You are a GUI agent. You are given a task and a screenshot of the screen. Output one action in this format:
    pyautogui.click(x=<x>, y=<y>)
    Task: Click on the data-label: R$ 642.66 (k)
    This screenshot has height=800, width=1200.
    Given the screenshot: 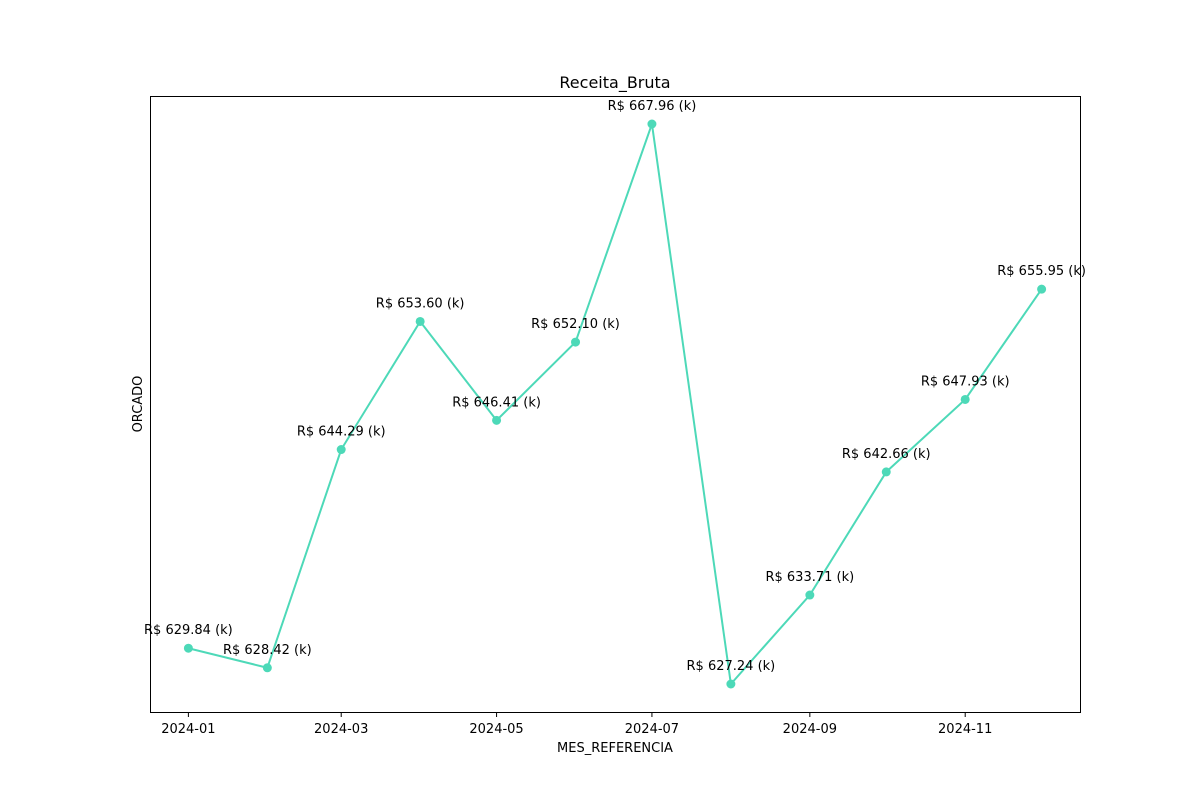 What is the action you would take?
    pyautogui.click(x=886, y=454)
    